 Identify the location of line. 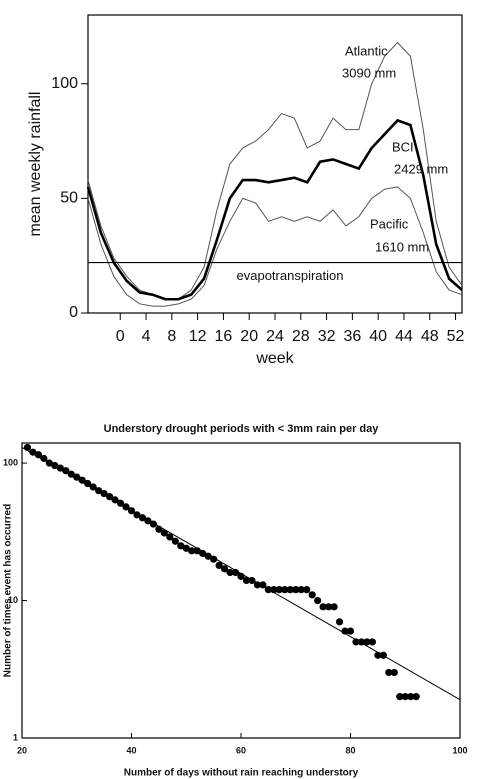
(275, 246).